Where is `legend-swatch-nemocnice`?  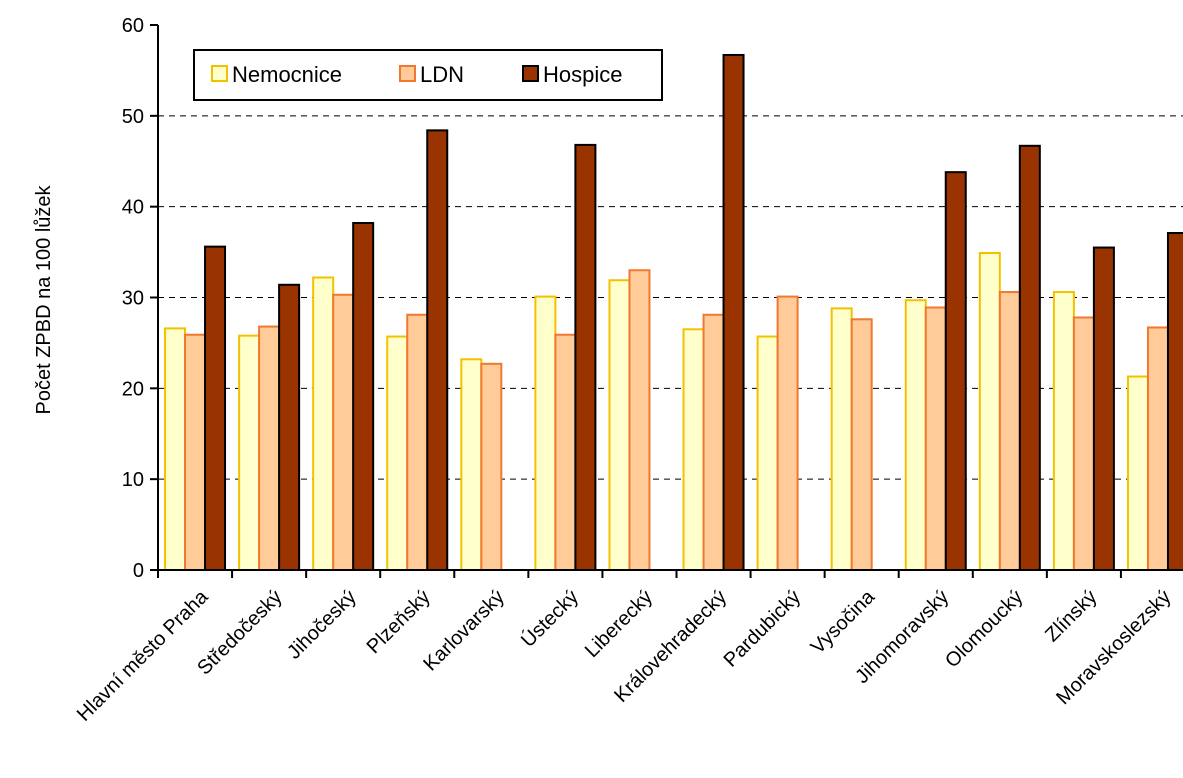
legend-swatch-nemocnice is located at coordinates (219, 73).